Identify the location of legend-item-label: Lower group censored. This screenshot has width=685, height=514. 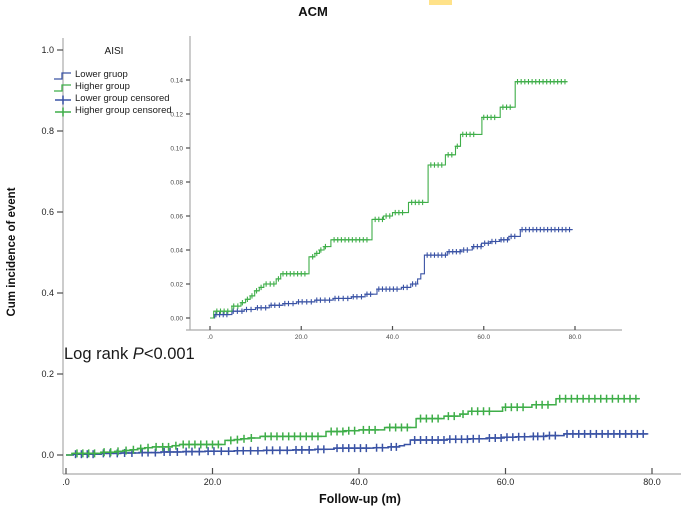
(122, 99).